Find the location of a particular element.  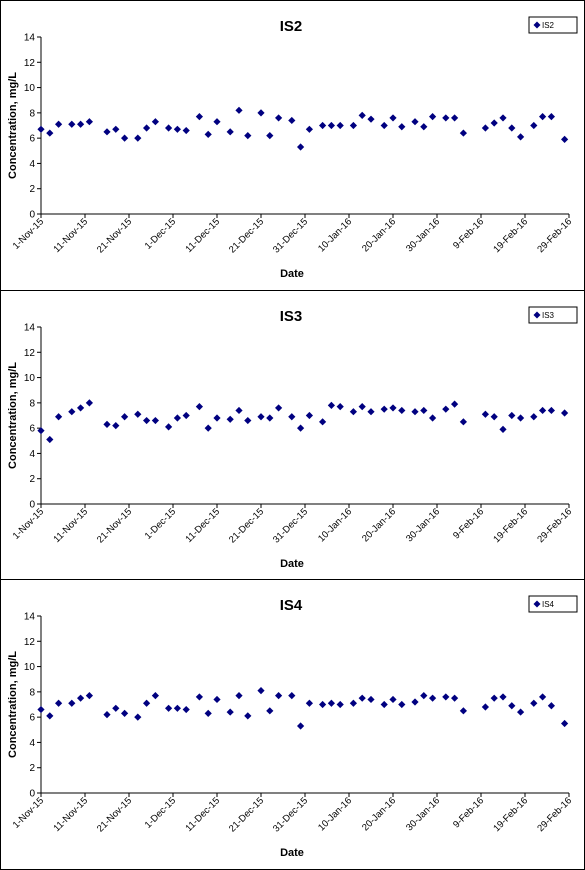

x-tick-label: 10-Jan-16 is located at coordinates (335, 814).